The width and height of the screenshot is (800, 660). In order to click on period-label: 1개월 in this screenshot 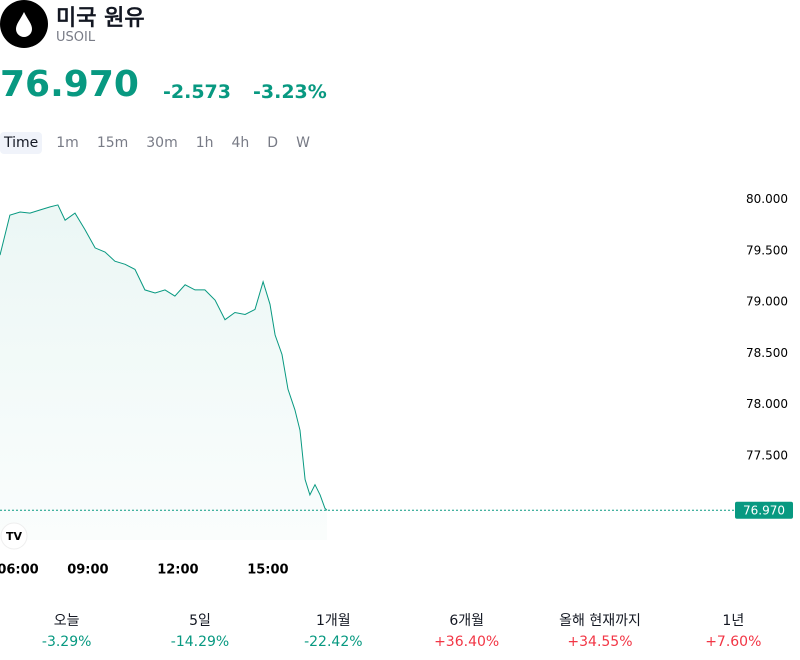, I will do `click(333, 621)`.